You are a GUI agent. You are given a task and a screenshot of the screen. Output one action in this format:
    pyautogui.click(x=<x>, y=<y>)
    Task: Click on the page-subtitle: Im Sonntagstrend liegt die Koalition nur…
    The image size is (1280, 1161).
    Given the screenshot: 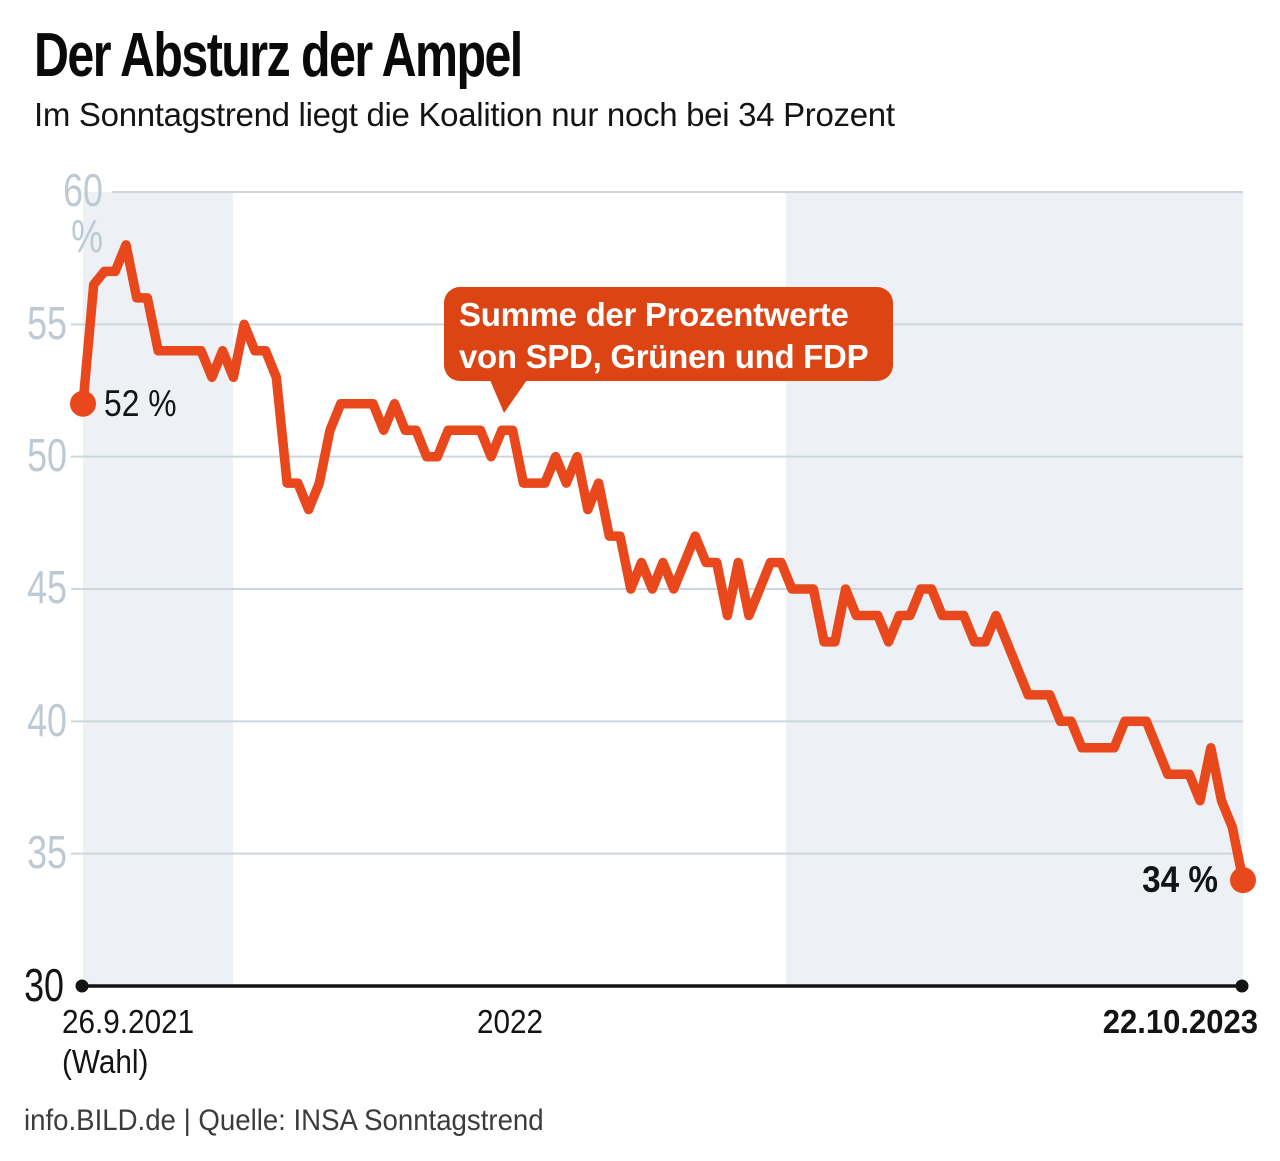 What is the action you would take?
    pyautogui.click(x=464, y=114)
    